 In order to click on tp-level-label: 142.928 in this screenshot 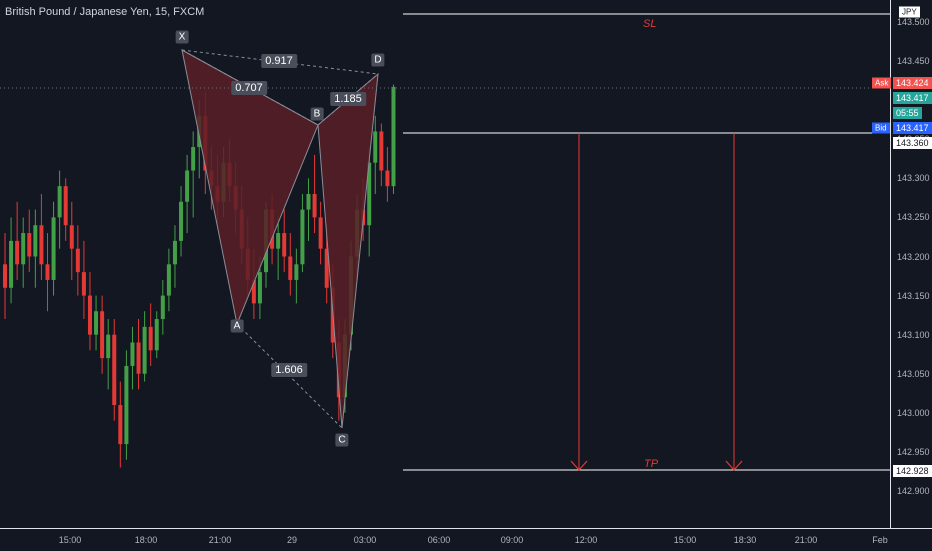, I will do `click(912, 471)`.